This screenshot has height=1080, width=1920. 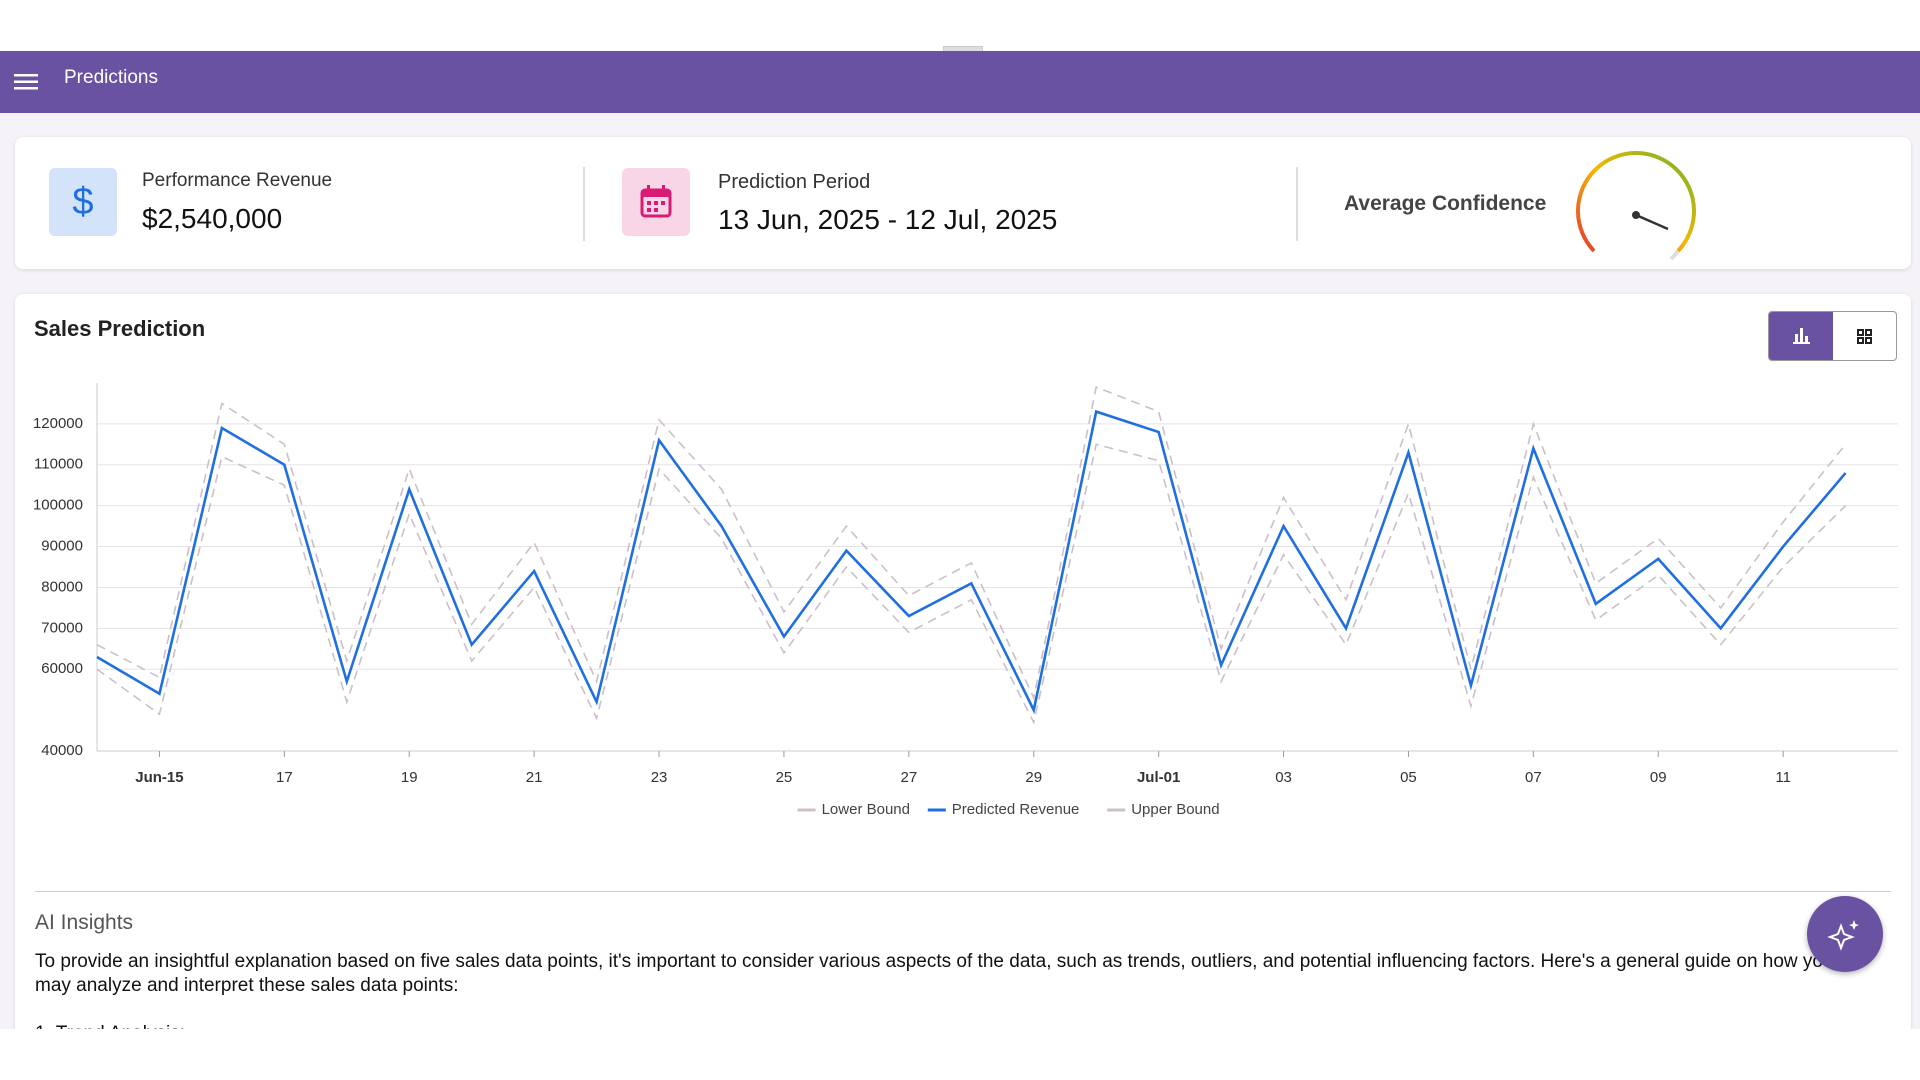 I want to click on revenue-value: $2,540,000, so click(x=212, y=218).